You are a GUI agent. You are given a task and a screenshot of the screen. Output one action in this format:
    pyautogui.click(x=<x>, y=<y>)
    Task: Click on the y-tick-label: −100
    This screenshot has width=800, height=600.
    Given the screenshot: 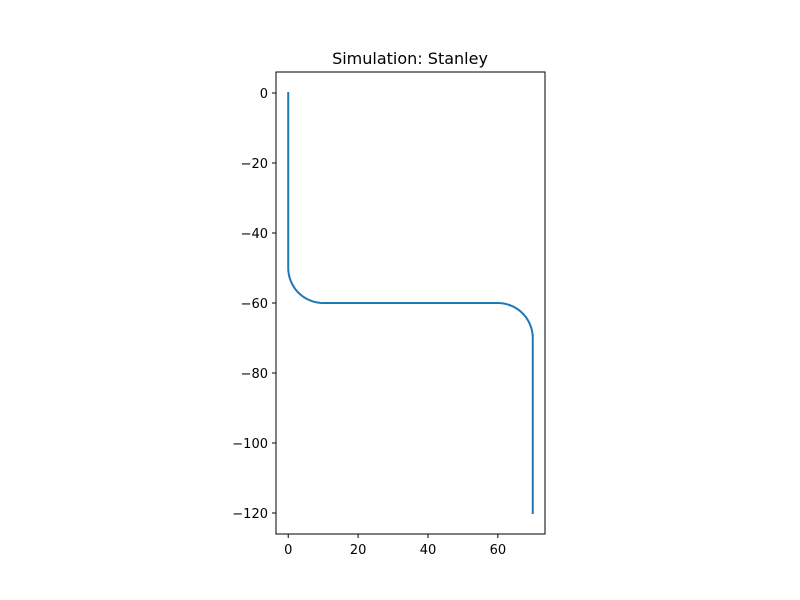 What is the action you would take?
    pyautogui.click(x=250, y=444)
    